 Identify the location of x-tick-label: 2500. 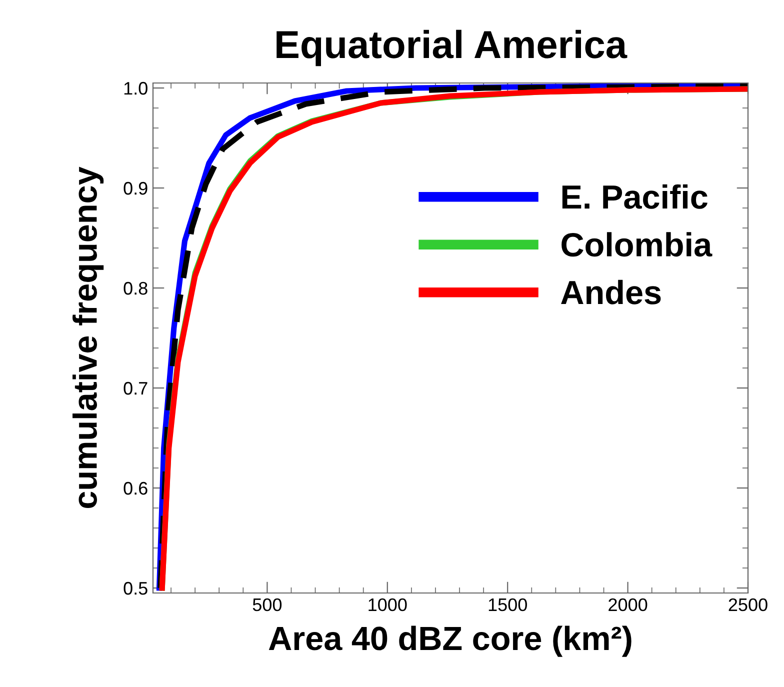
(748, 605).